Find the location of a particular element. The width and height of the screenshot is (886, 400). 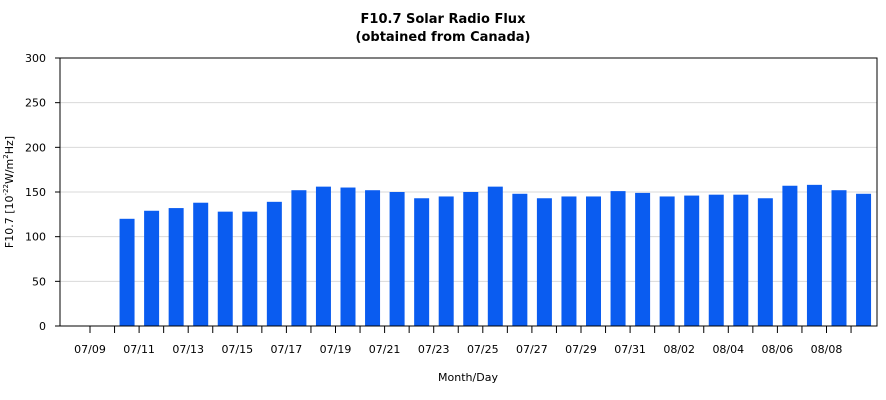

x-tick-label: 07/27 is located at coordinates (532, 349).